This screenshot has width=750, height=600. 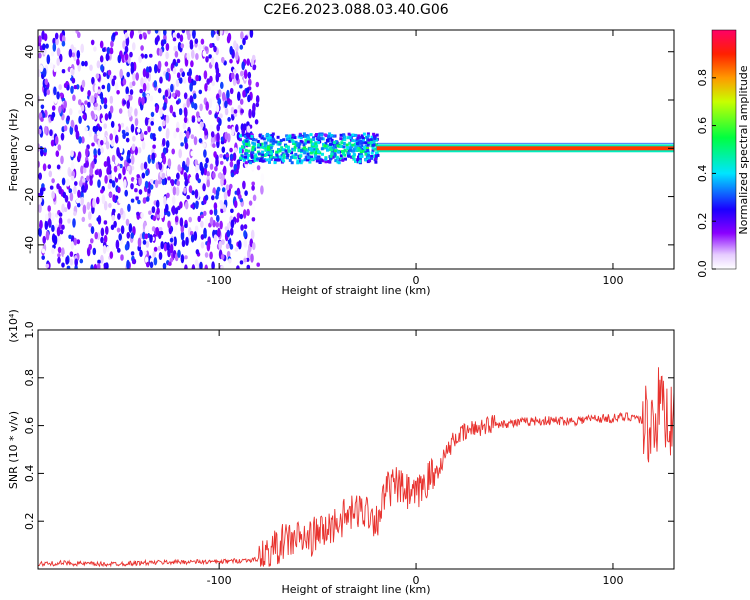 I want to click on x-tick-label: 0, so click(x=416, y=580).